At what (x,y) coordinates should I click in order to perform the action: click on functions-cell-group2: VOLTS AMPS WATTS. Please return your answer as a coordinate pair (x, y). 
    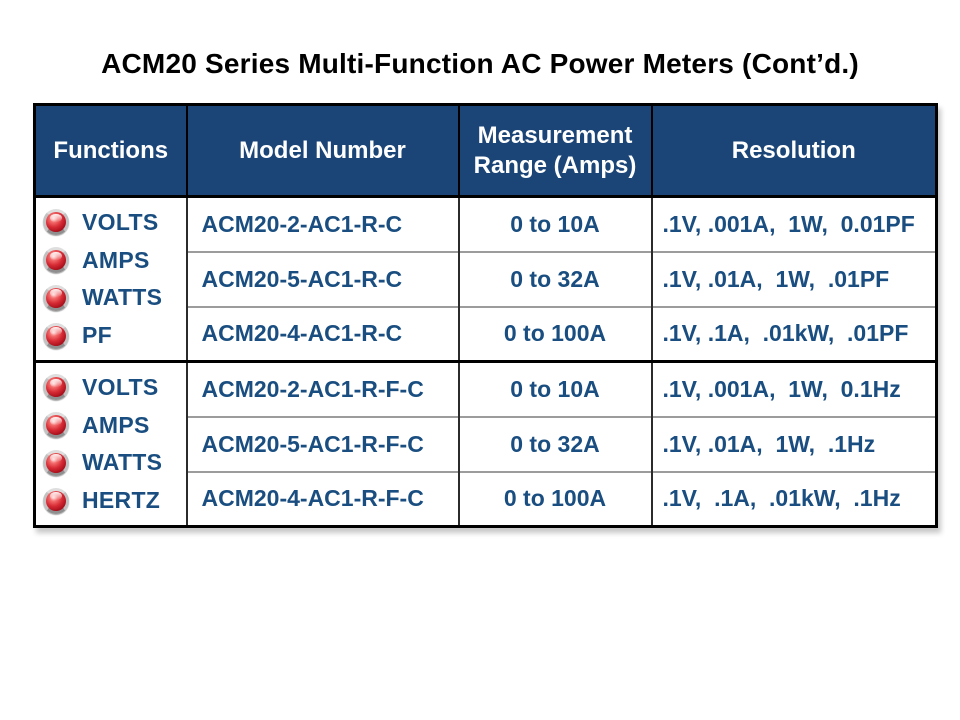
    Looking at the image, I should click on (110, 443).